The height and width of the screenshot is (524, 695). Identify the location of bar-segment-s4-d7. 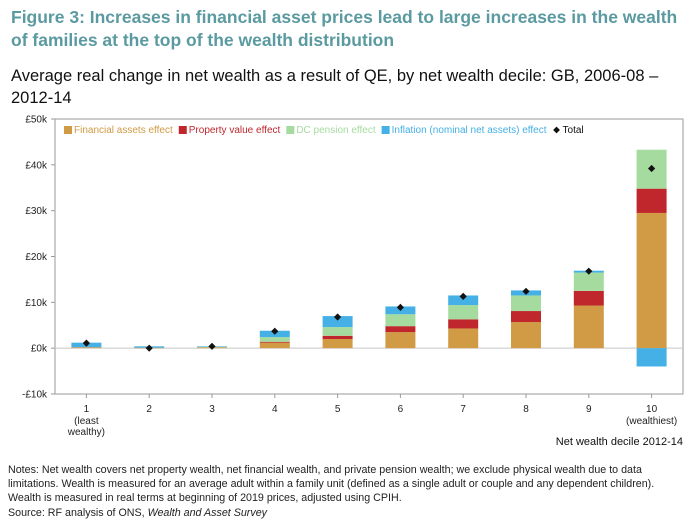
(463, 300).